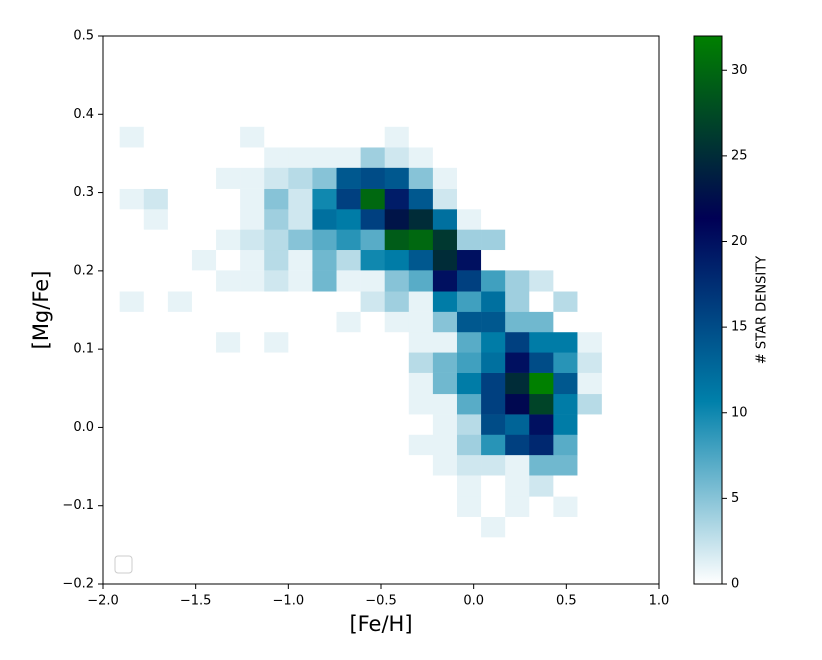 This screenshot has width=822, height=660. I want to click on x-tick-label: 0.0, so click(473, 601).